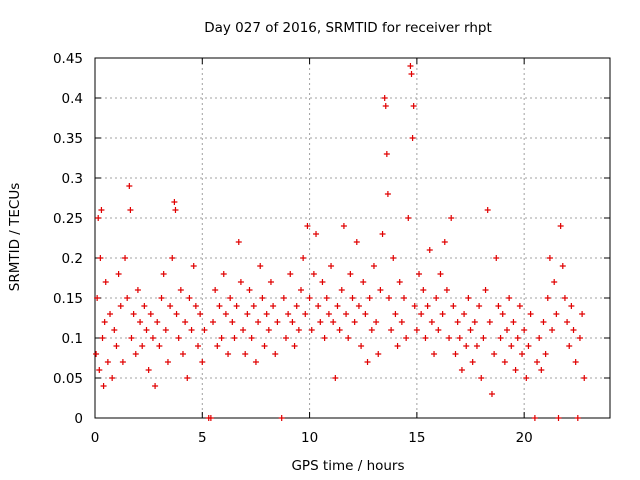 Image resolution: width=640 pixels, height=480 pixels. I want to click on y-tick-labels: 0 0.05 0.1 0.15 0.2 0.25 0.3 0.35 0.4 0.45, so click(68, 239).